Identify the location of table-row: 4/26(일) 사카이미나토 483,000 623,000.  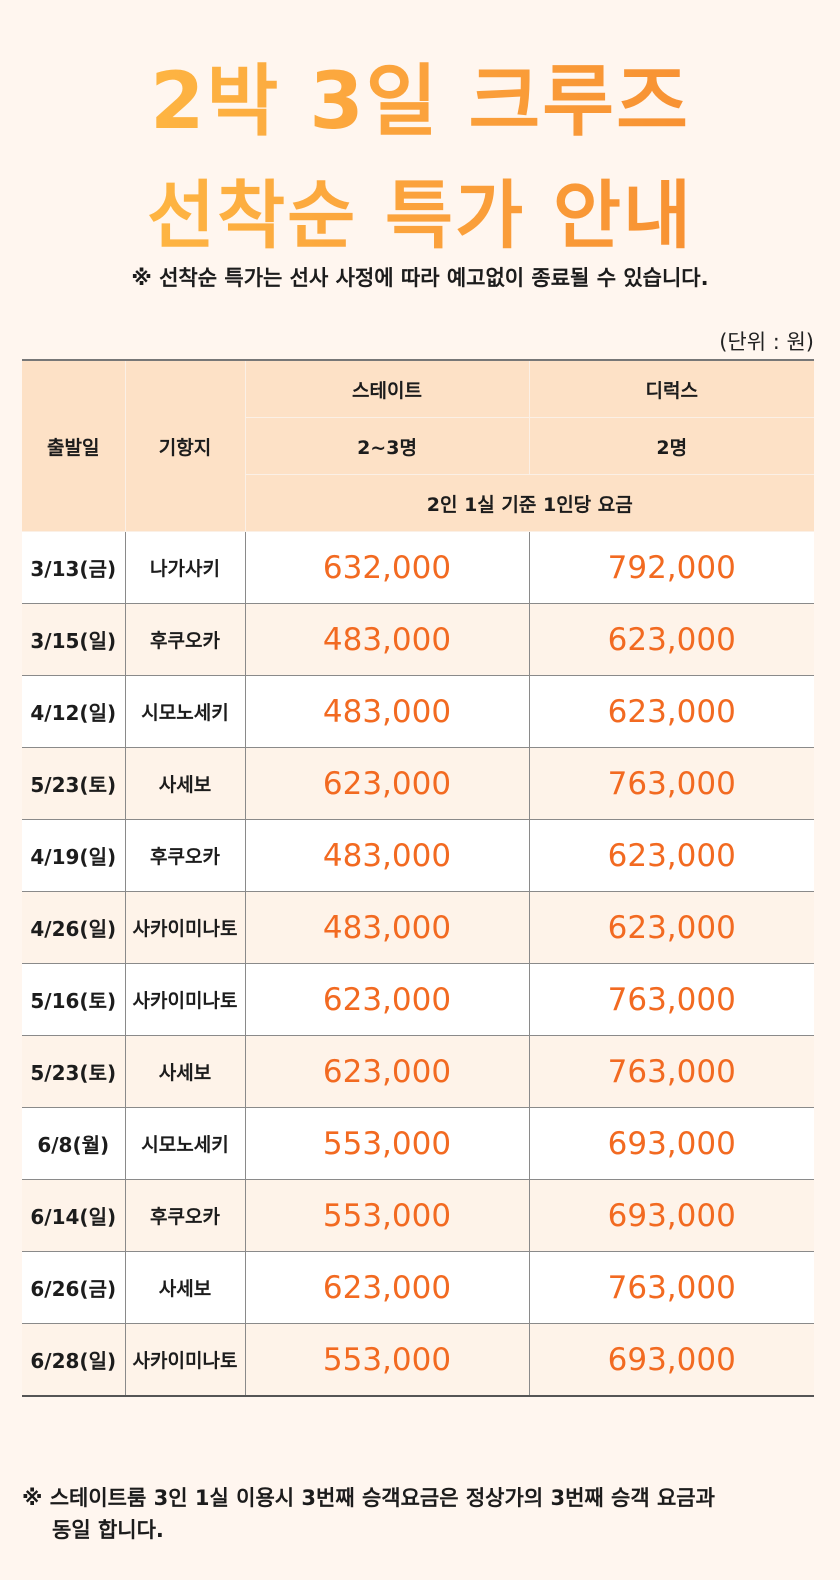
(418, 927).